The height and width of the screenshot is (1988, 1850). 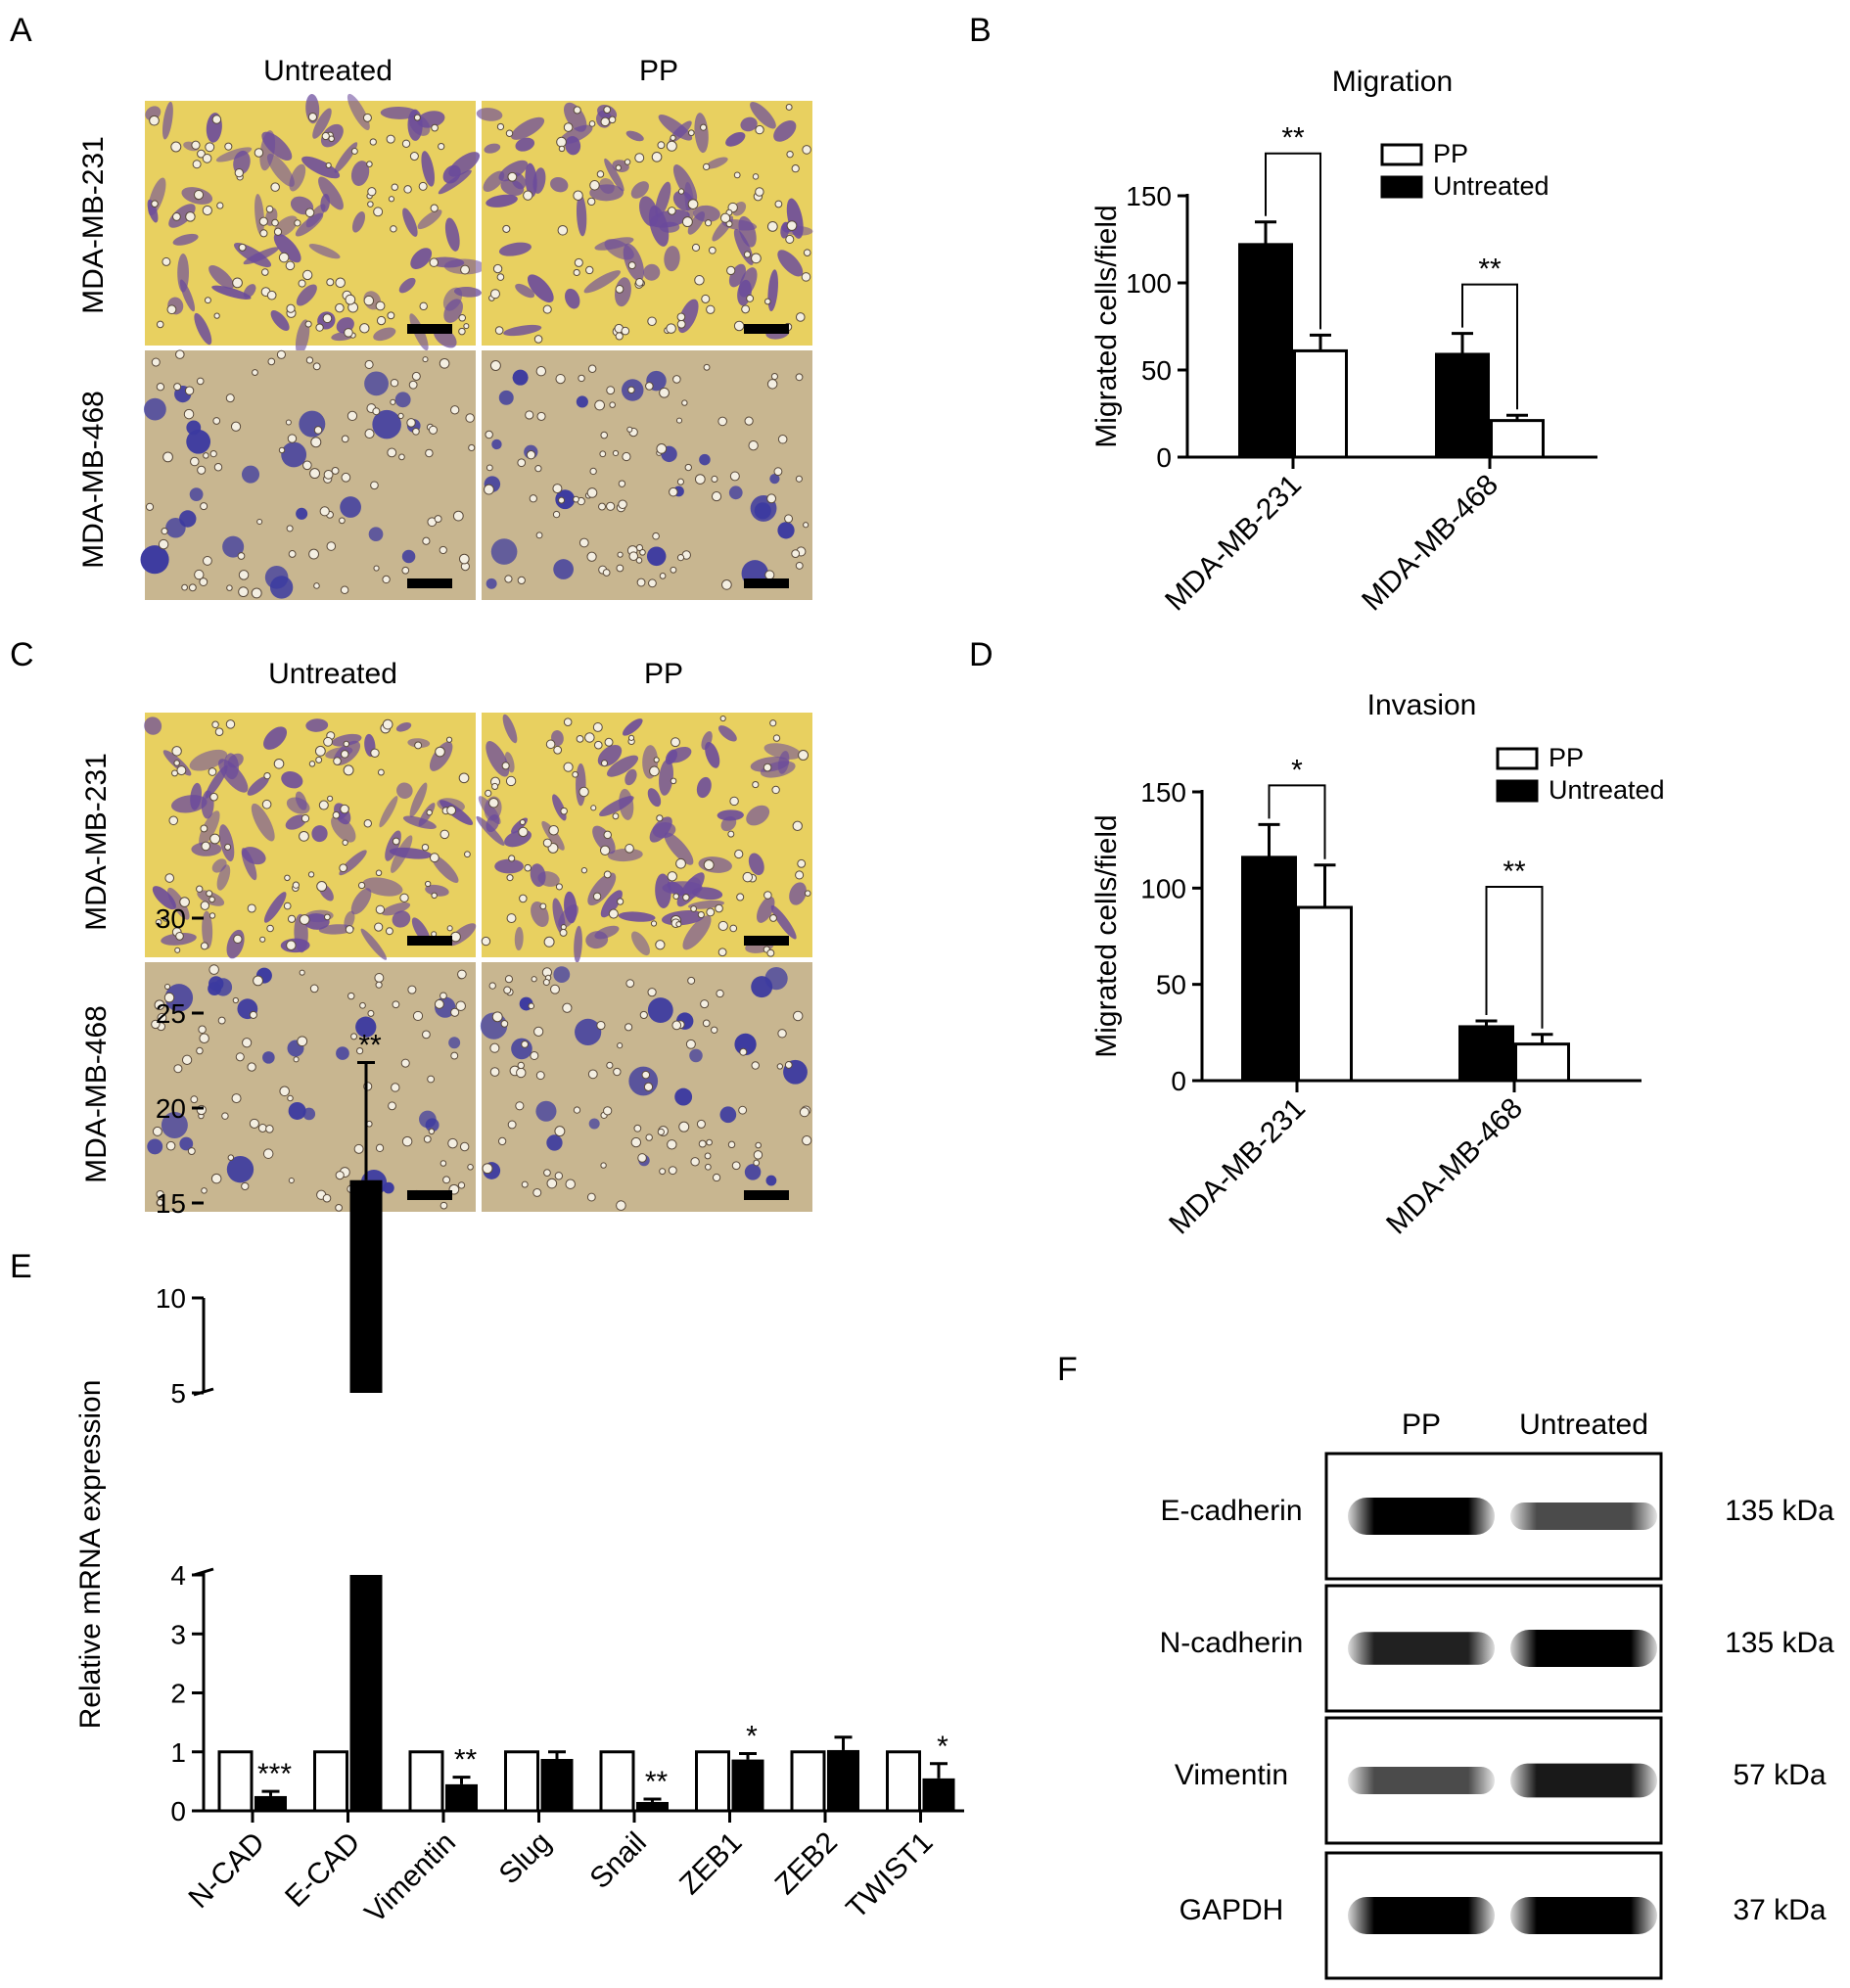 What do you see at coordinates (429, 941) in the screenshot?
I see `scale-bar` at bounding box center [429, 941].